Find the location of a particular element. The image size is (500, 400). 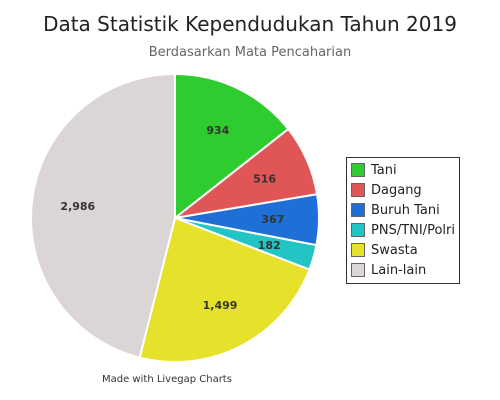

pie-slice-tani is located at coordinates (232, 146).